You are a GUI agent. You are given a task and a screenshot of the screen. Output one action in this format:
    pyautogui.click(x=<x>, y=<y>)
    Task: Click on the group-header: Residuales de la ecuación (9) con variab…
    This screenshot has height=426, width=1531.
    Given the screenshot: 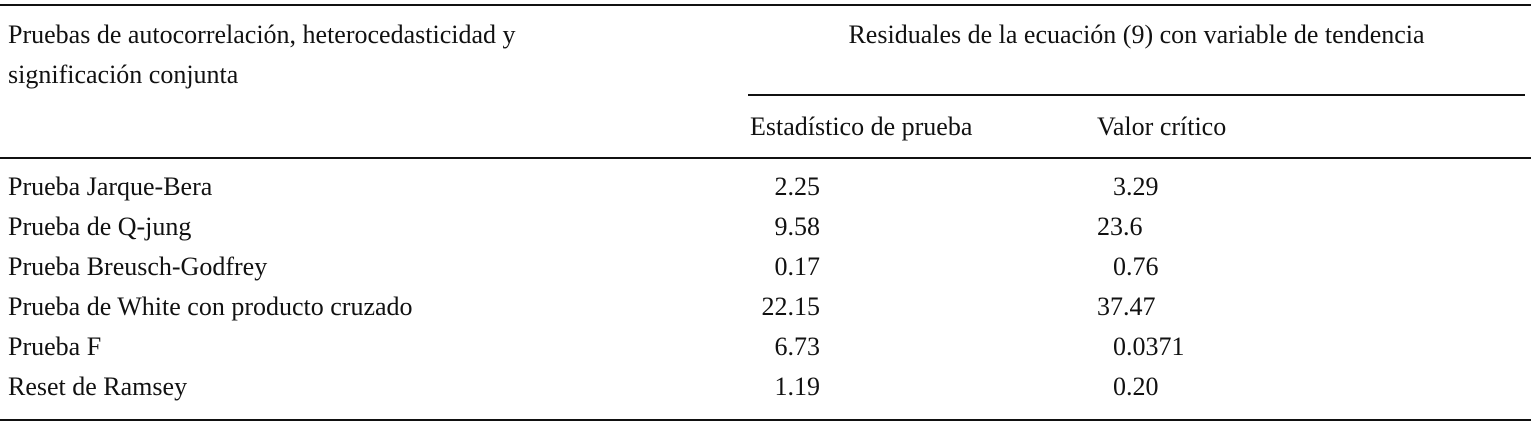 What is the action you would take?
    pyautogui.click(x=1136, y=34)
    